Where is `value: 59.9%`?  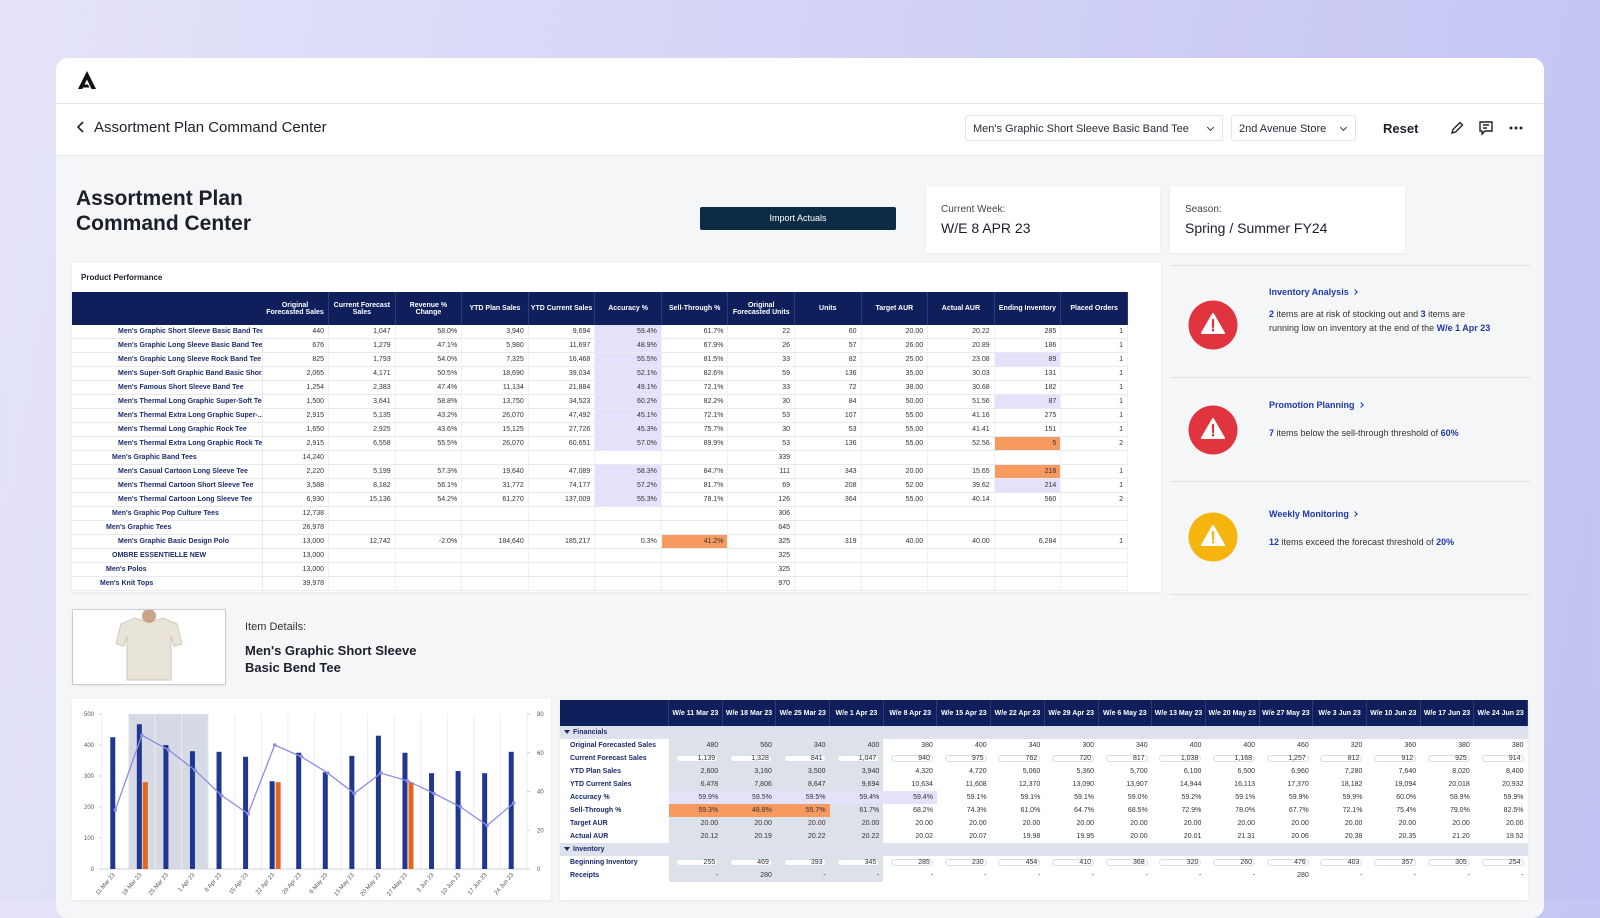 value: 59.9% is located at coordinates (1298, 797).